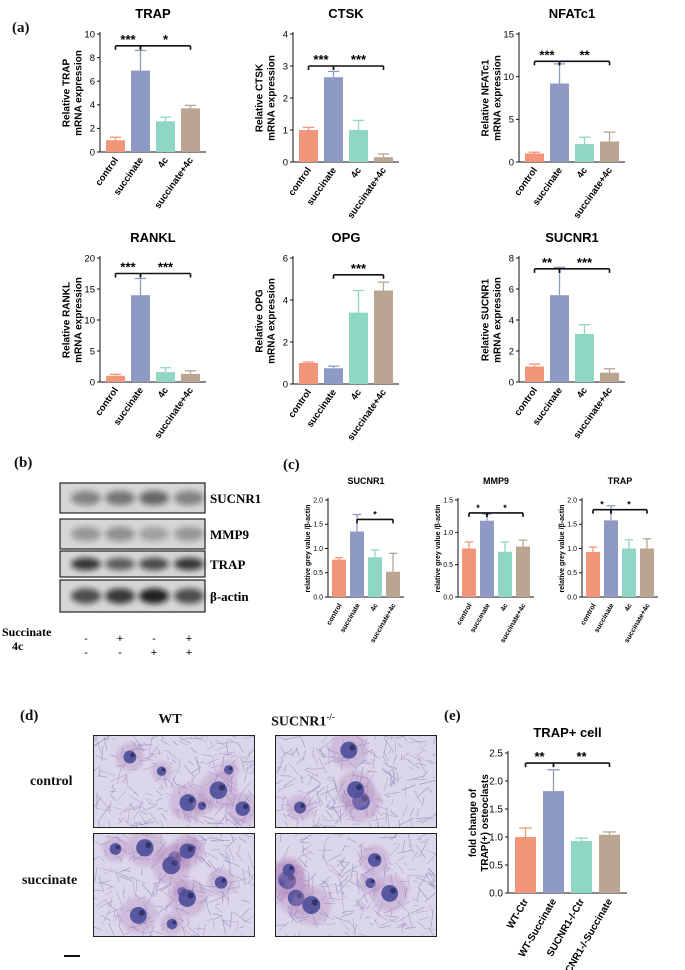 The width and height of the screenshot is (685, 970). Describe the element at coordinates (92, 82) in the screenshot. I see `y-tick-label: 6` at that location.